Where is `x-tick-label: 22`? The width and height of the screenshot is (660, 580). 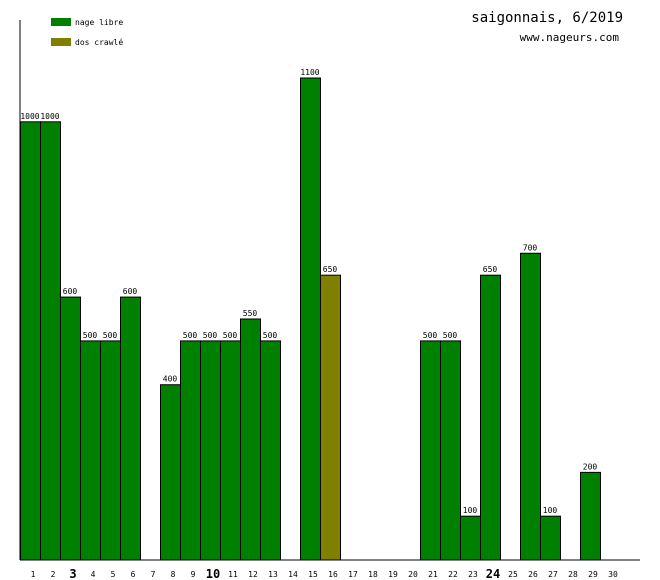 x-tick-label: 22 is located at coordinates (453, 574).